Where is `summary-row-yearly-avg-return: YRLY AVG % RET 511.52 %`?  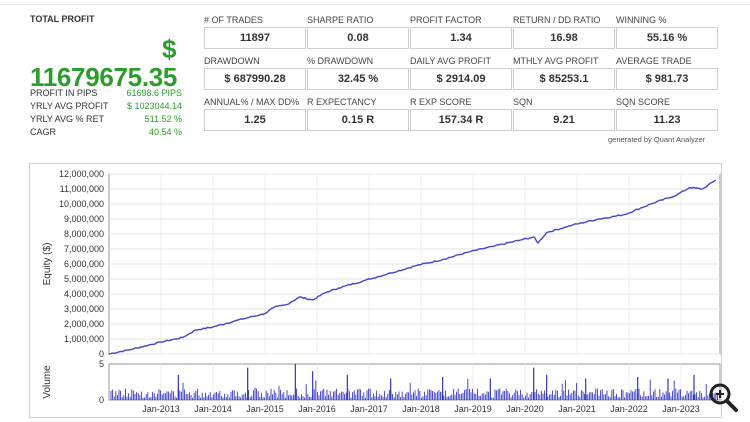 summary-row-yearly-avg-return: YRLY AVG % RET 511.52 % is located at coordinates (106, 119).